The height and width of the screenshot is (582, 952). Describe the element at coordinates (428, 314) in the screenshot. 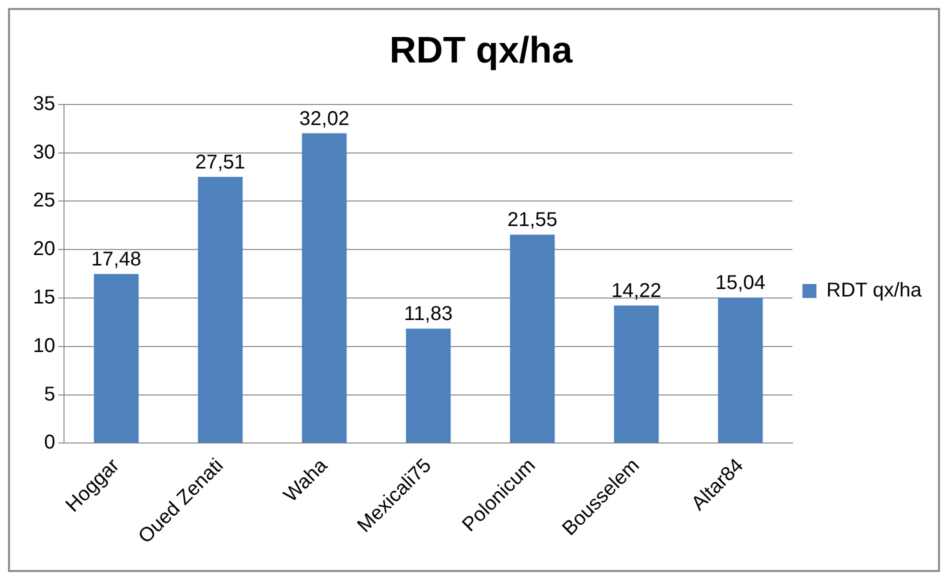

I see `data-label: 11,83` at that location.